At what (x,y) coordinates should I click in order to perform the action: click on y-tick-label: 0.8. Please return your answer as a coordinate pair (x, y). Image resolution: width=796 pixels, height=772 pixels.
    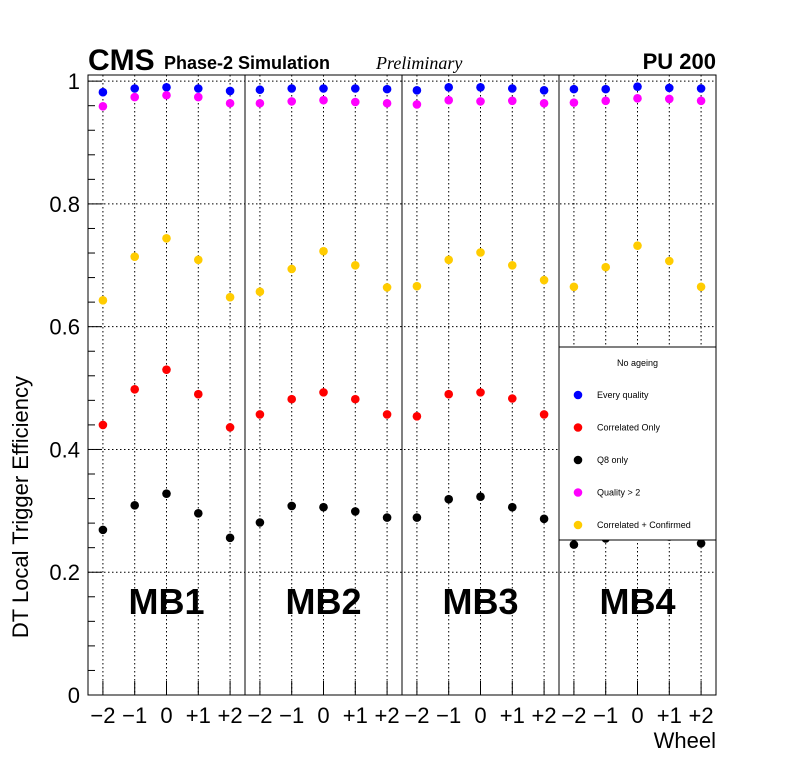
    Looking at the image, I should click on (64, 204).